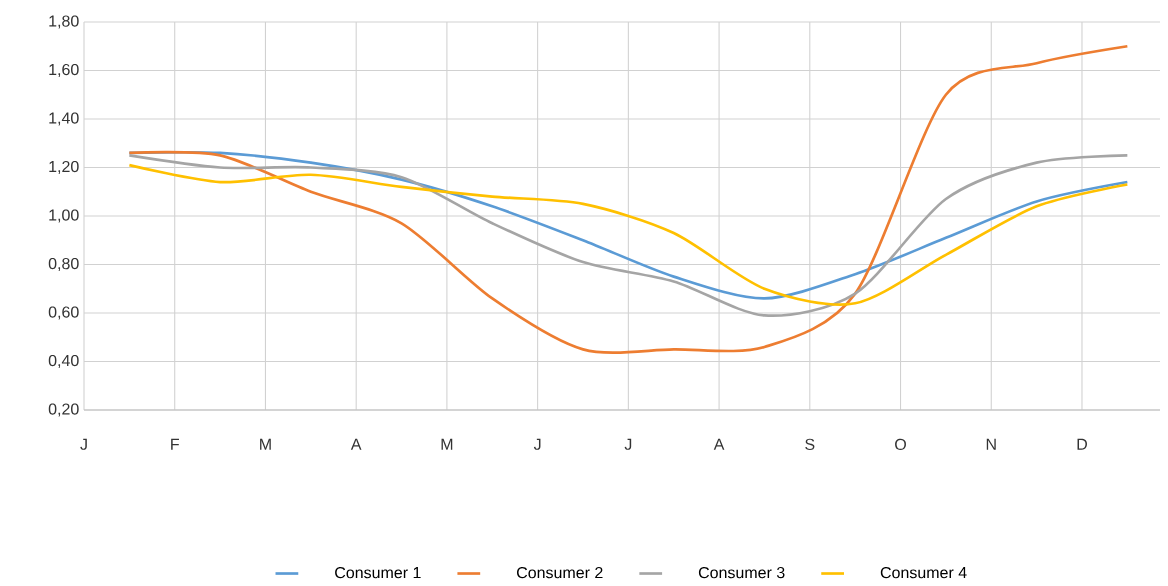  What do you see at coordinates (64, 119) in the screenshot?
I see `y-tick-label: 1,40` at bounding box center [64, 119].